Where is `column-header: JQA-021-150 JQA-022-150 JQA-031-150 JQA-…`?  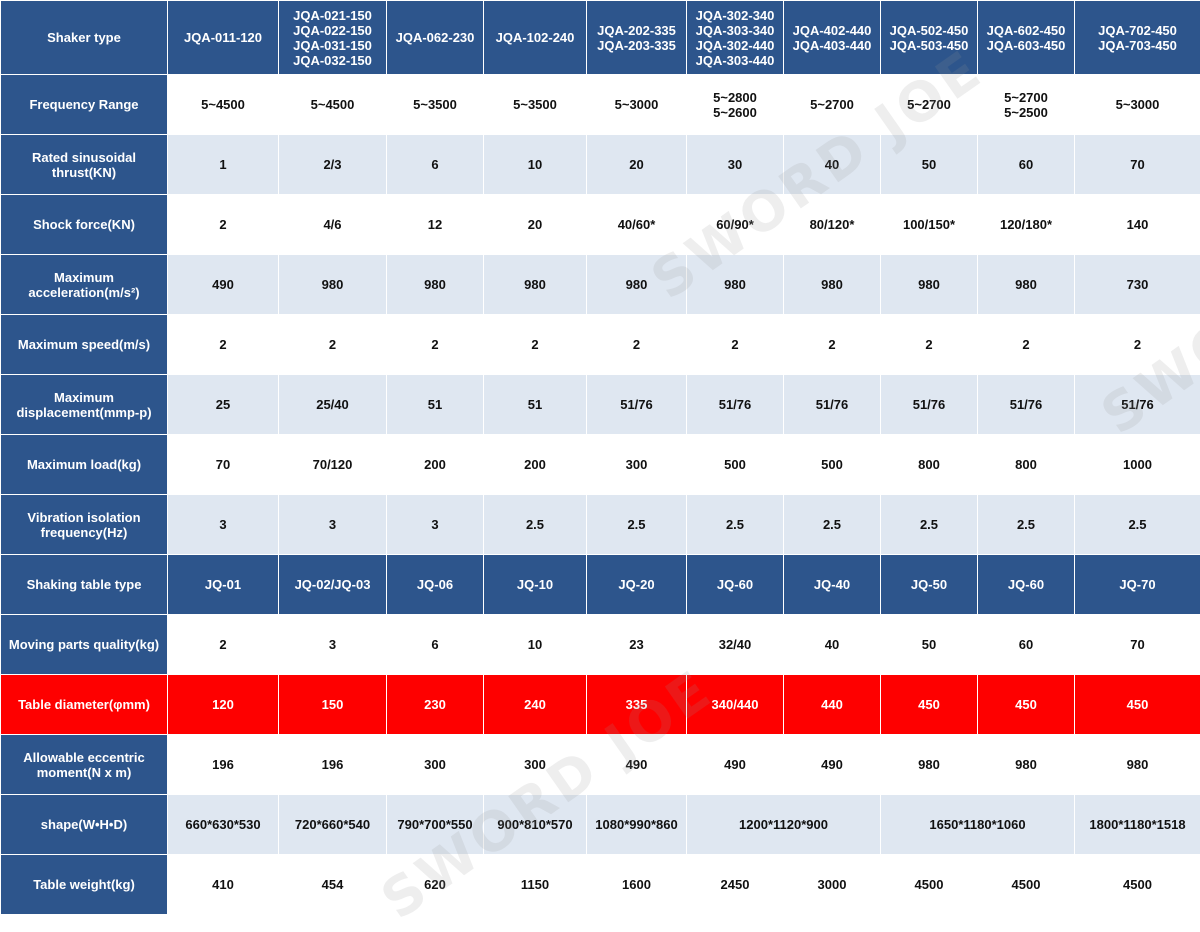
column-header: JQA-021-150 JQA-022-150 JQA-031-150 JQA-… is located at coordinates (333, 38).